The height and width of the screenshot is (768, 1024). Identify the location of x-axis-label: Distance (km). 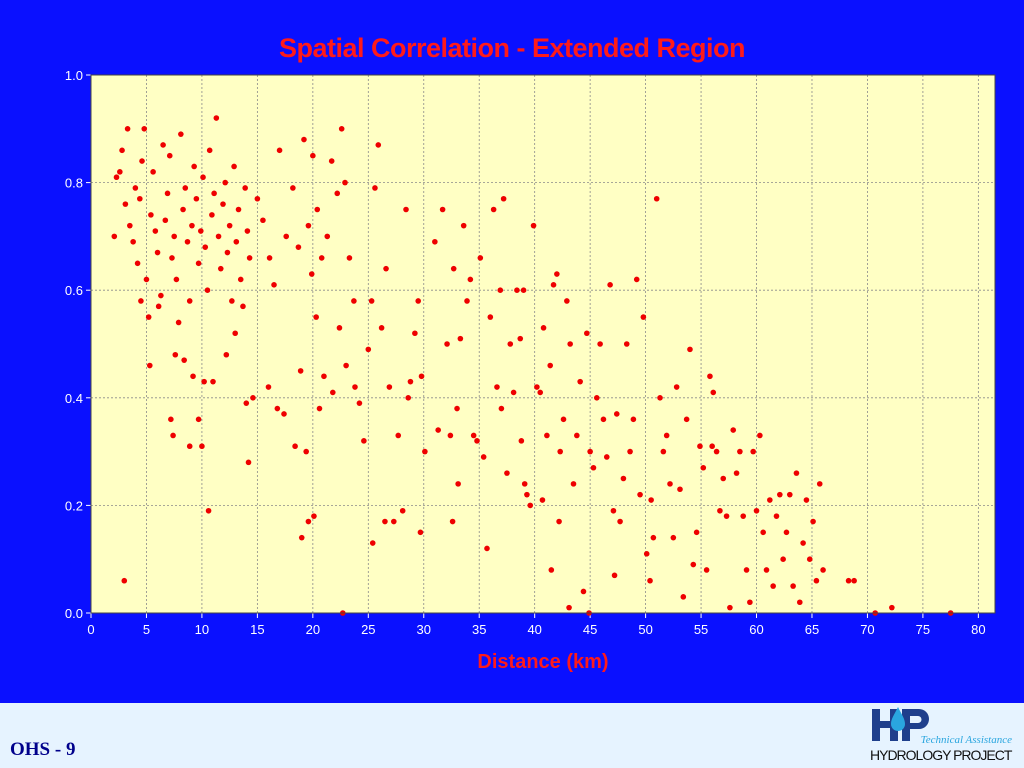
(542, 662).